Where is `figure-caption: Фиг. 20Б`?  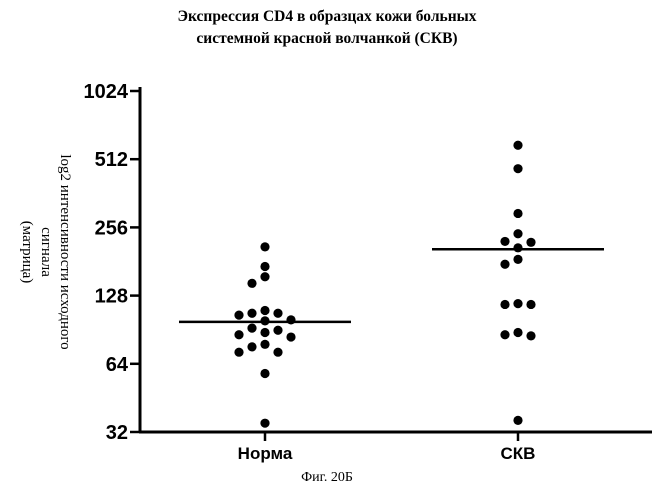 figure-caption: Фиг. 20Б is located at coordinates (327, 478).